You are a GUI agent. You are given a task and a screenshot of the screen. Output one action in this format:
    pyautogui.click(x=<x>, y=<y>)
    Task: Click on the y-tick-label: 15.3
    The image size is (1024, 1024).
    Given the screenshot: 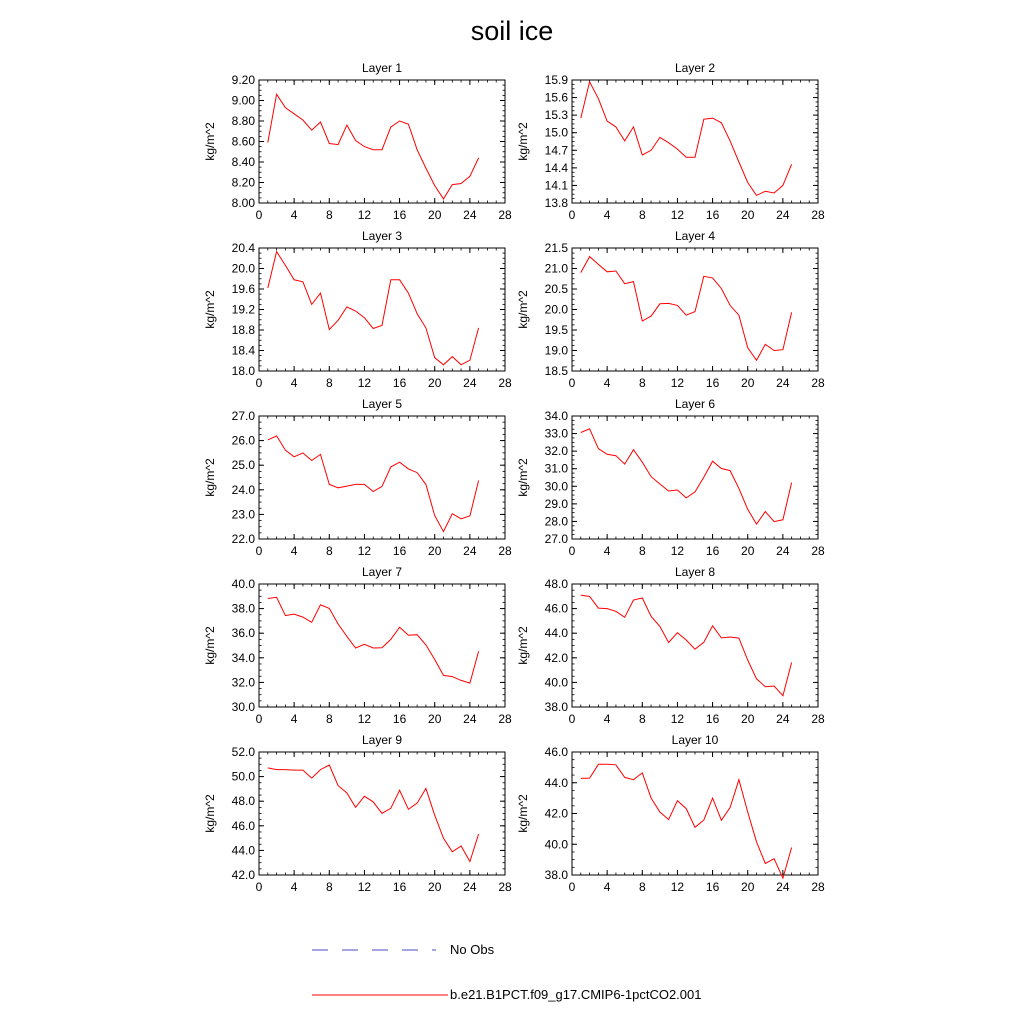 What is the action you would take?
    pyautogui.click(x=557, y=115)
    